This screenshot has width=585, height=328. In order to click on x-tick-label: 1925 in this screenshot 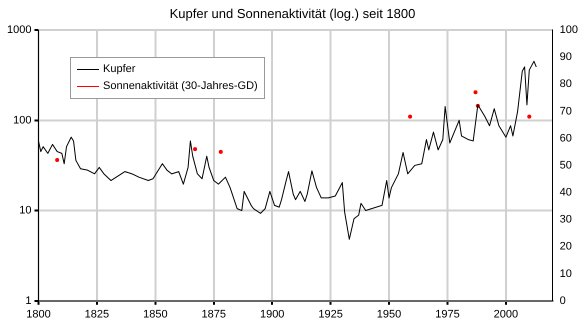, I will do `click(330, 314)`.